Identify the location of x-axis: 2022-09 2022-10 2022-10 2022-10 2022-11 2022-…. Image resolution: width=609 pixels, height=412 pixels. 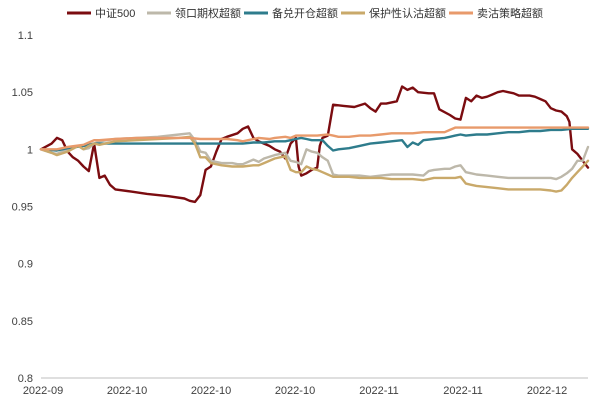
(305, 387).